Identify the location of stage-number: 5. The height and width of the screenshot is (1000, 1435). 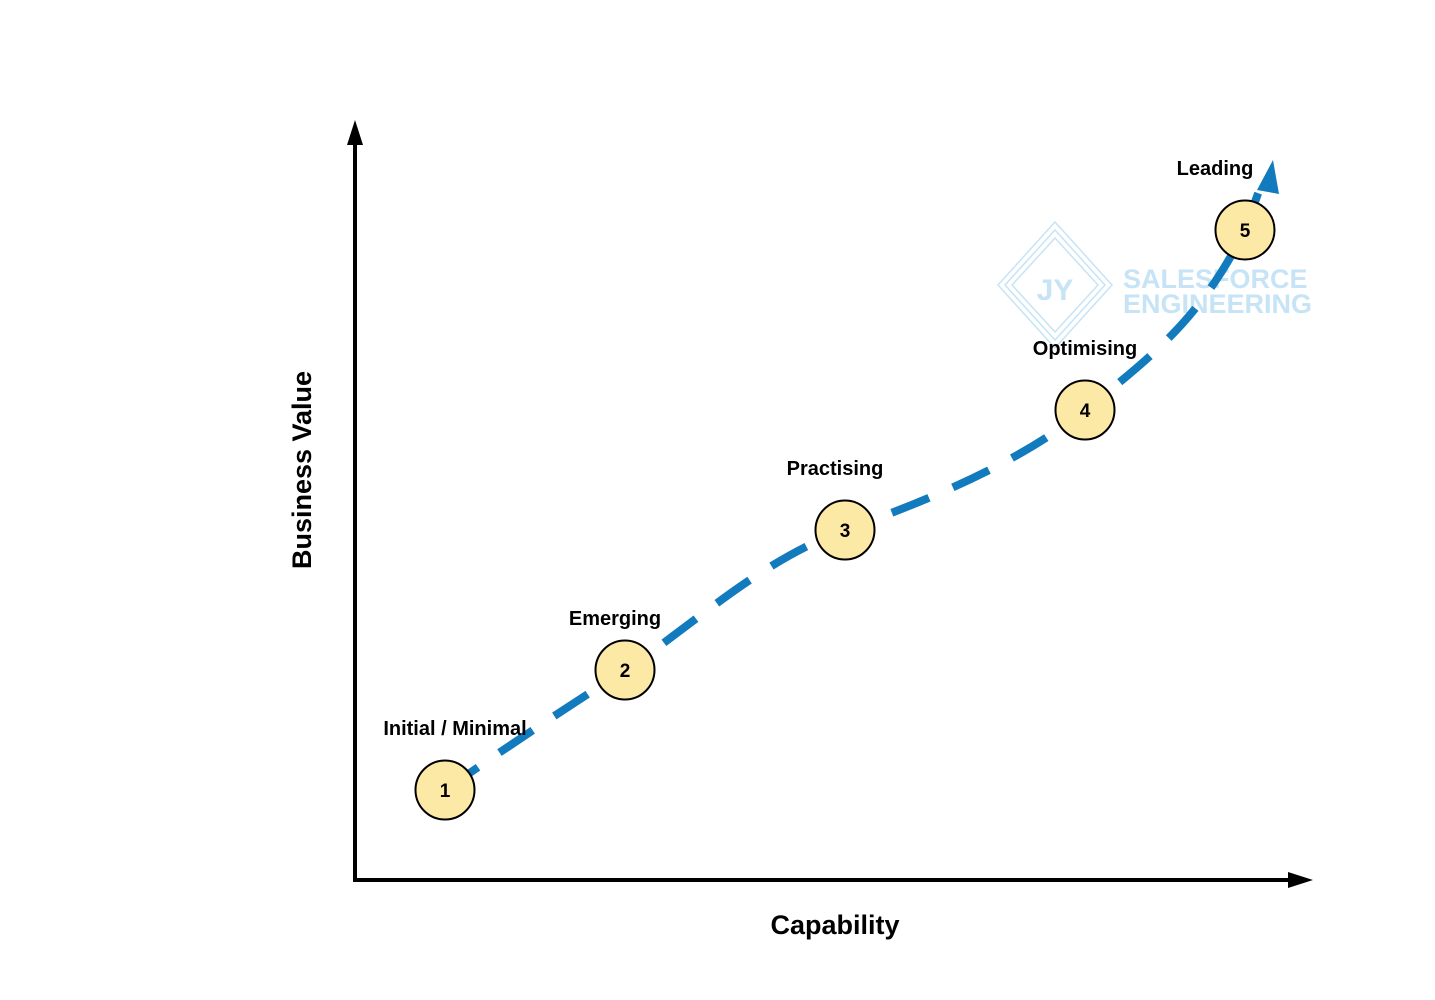
(1245, 231).